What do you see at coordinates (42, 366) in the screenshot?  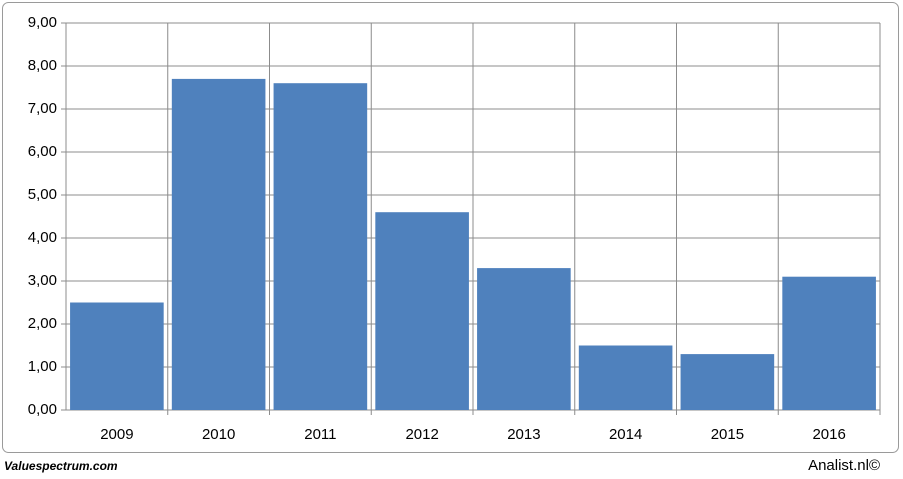 I see `y-tick-label: 1,00` at bounding box center [42, 366].